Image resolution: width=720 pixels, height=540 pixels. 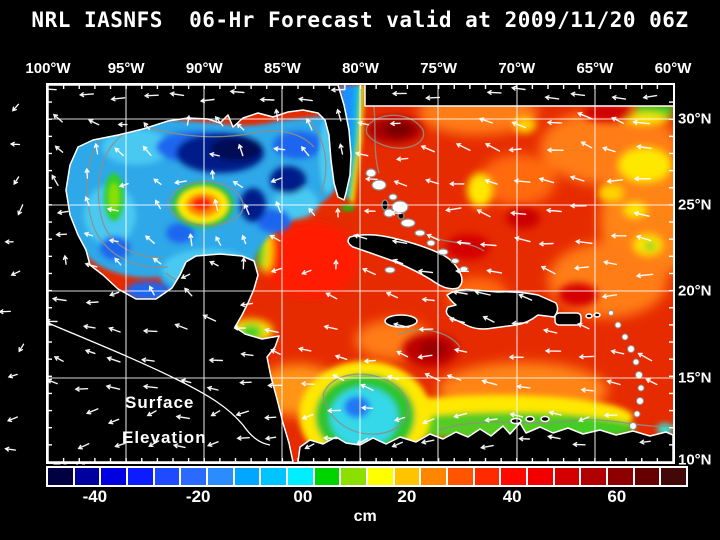 I want to click on lat-tick-label: 25°N, so click(x=695, y=205).